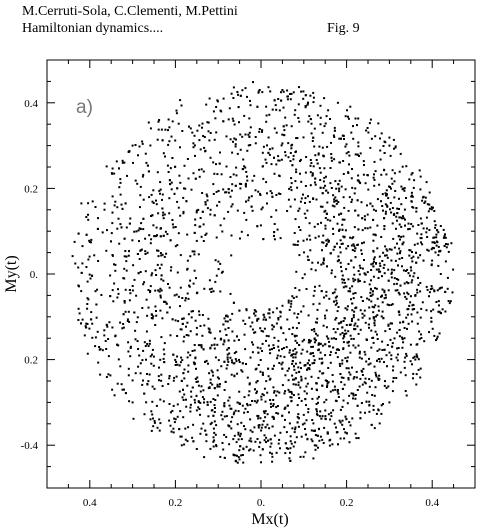 Image resolution: width=488 pixels, height=530 pixels. What do you see at coordinates (31, 189) in the screenshot?
I see `y-tick-label: 0.2` at bounding box center [31, 189].